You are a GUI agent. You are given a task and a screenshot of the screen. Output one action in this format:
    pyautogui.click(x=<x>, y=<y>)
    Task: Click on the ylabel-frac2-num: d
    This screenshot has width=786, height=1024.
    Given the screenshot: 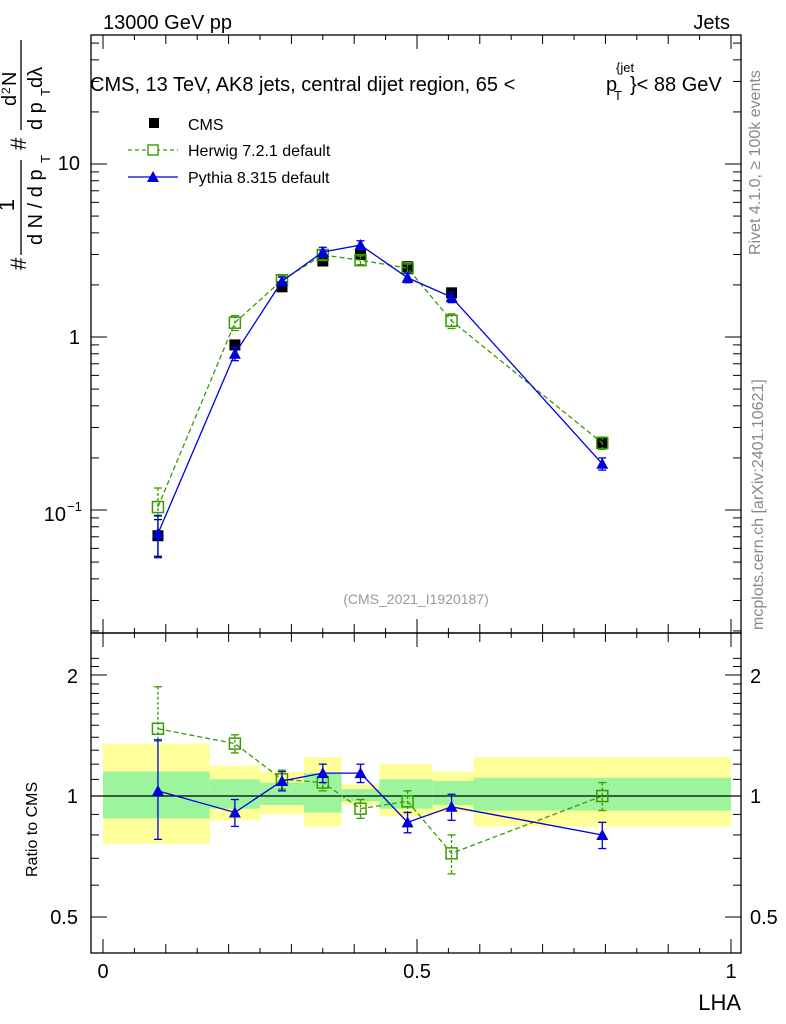 What is the action you would take?
    pyautogui.click(x=10, y=100)
    